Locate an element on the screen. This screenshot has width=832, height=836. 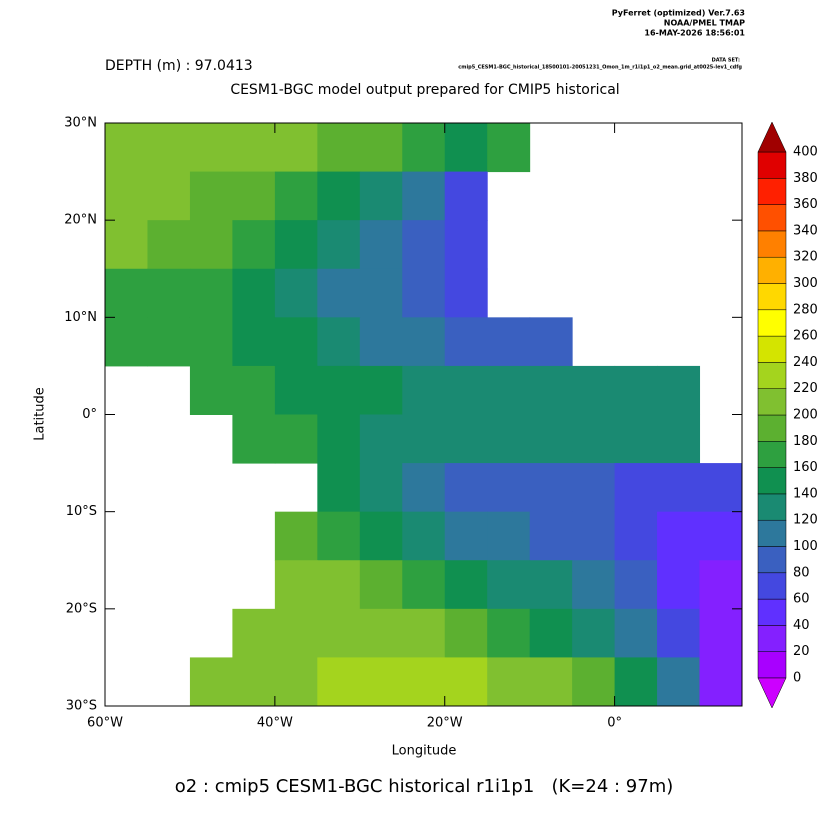
colorbar-label: 140 is located at coordinates (805, 493).